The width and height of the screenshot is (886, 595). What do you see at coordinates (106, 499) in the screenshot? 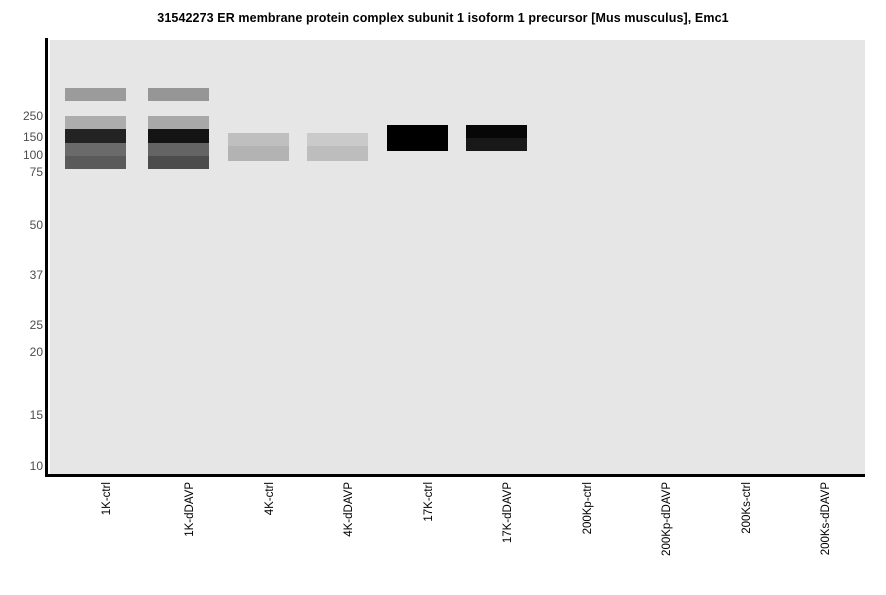
I see `x-axis-tick-label: 1K-ctrl` at bounding box center [106, 499].